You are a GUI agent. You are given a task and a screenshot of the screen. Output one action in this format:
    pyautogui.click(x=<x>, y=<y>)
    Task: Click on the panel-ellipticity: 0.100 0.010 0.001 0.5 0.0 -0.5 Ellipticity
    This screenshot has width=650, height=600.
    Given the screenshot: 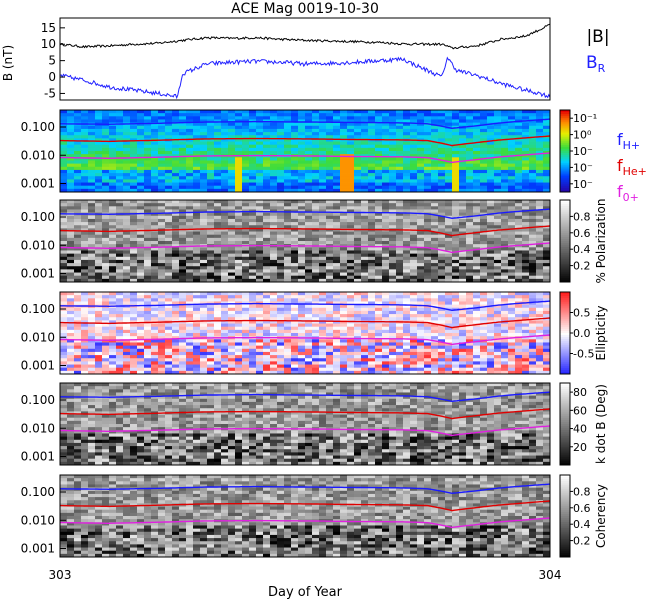 What is the action you would take?
    pyautogui.click(x=314, y=333)
    